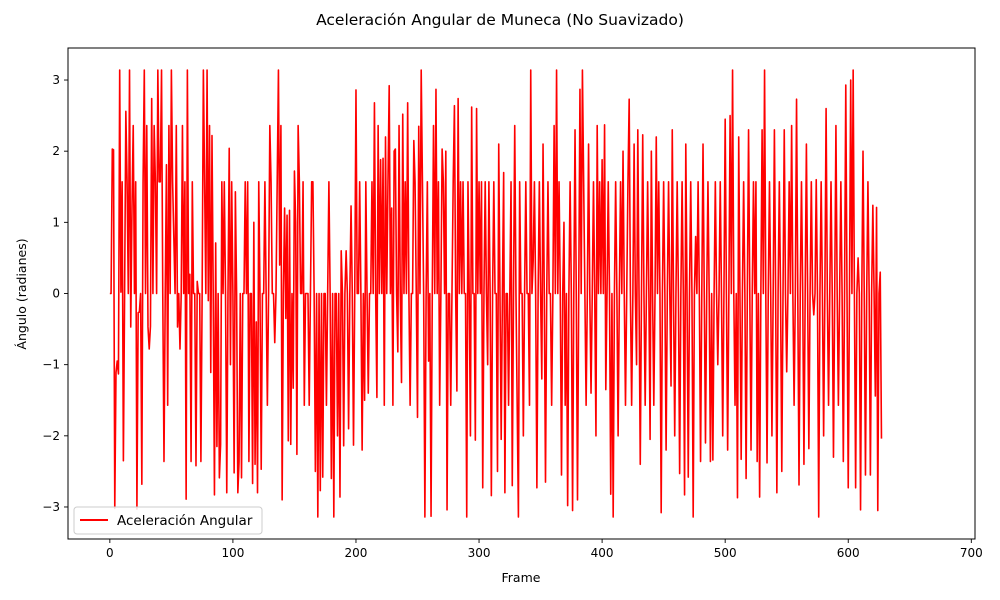 This screenshot has height=600, width=1000. I want to click on y-tick-label: 2, so click(56, 151).